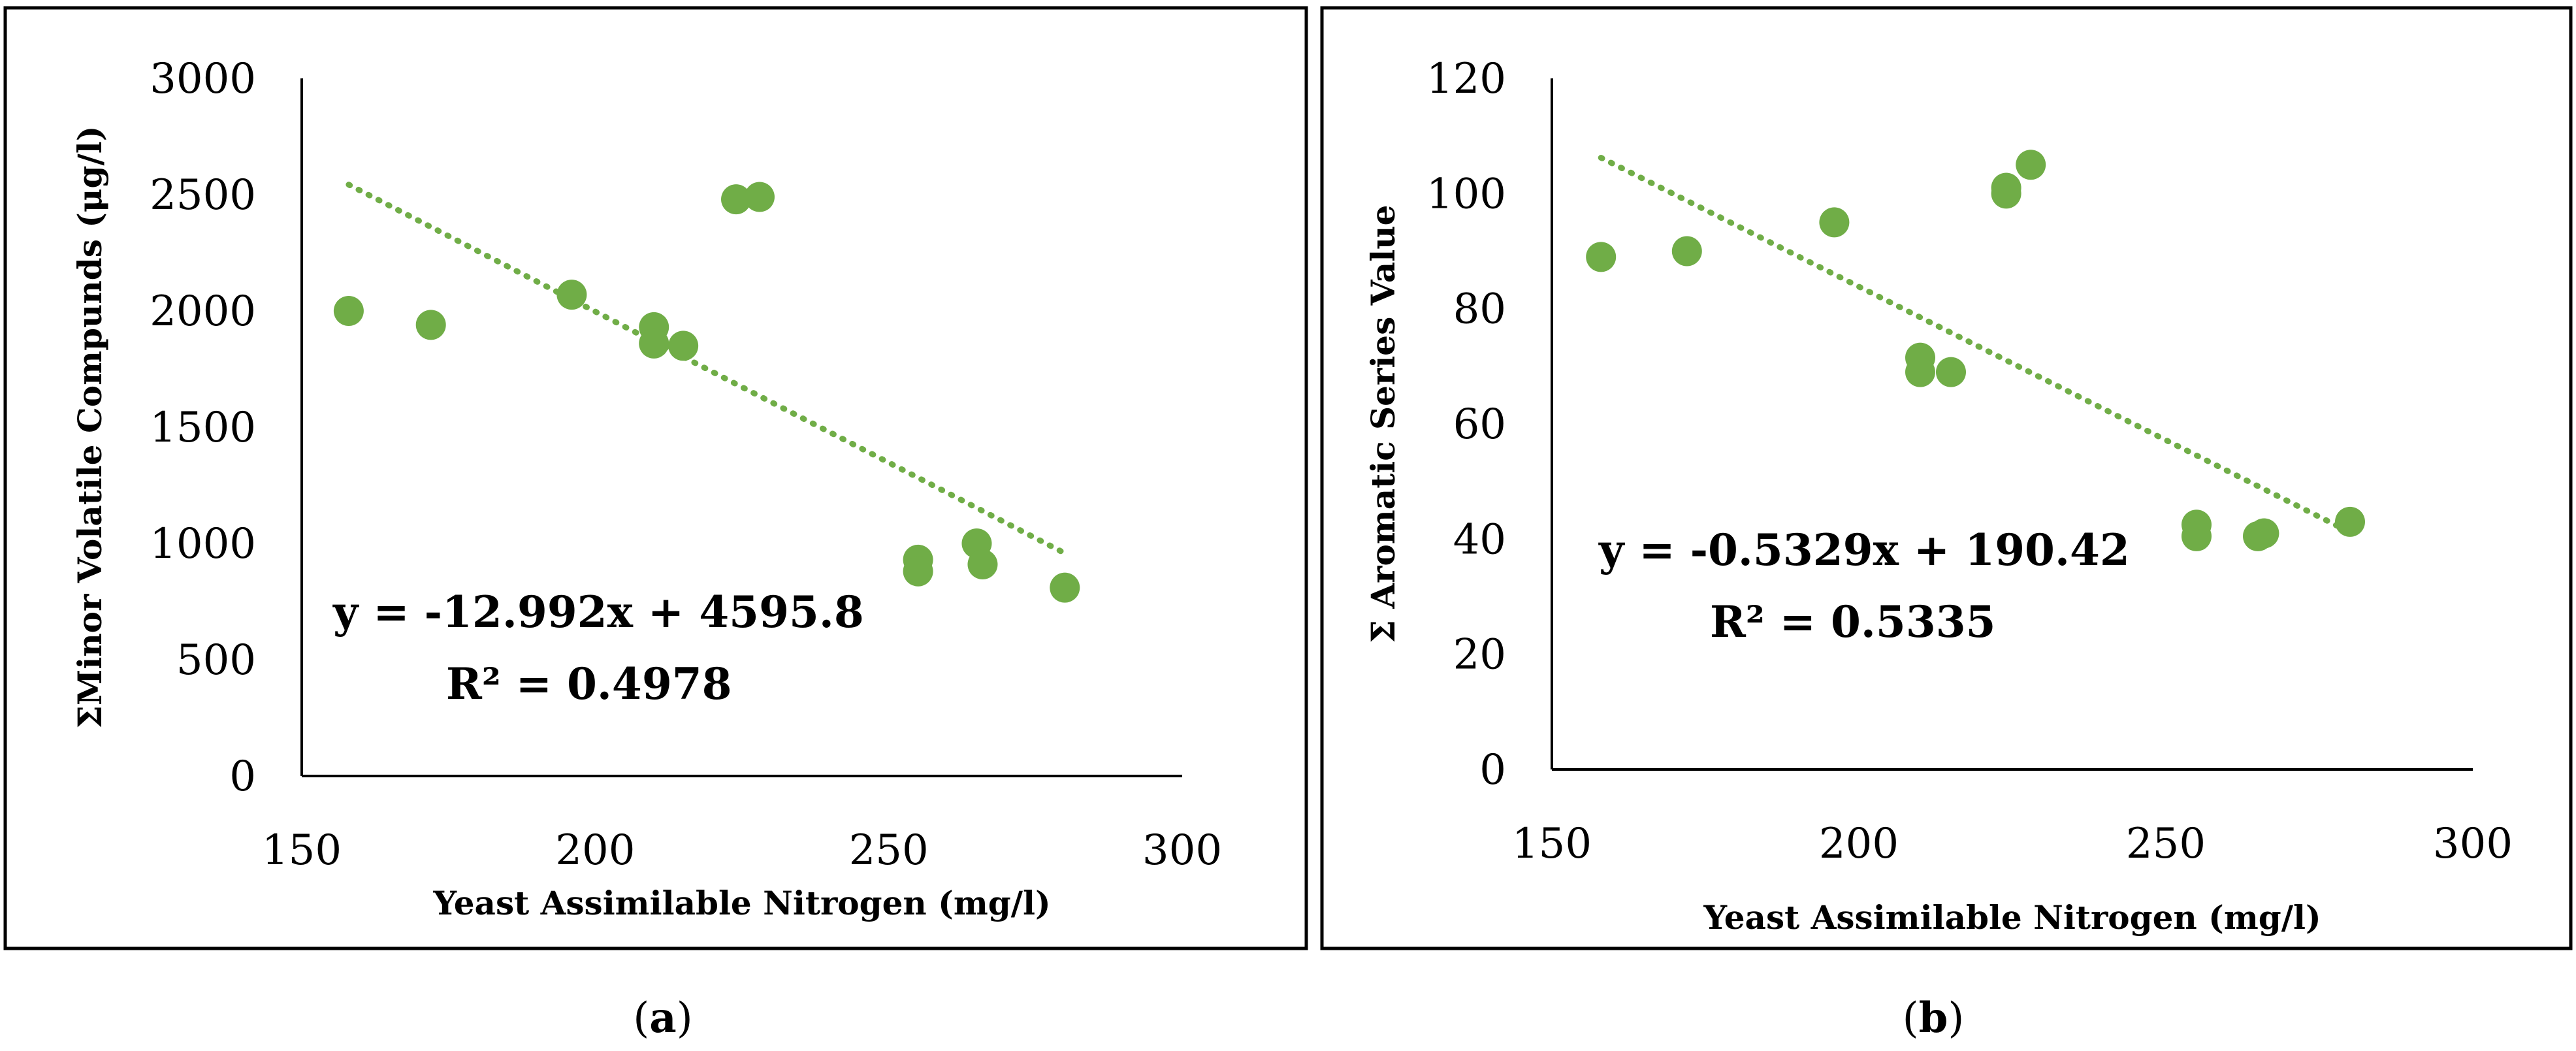 This screenshot has width=2576, height=1051. I want to click on y-tick-label: 2000, so click(203, 311).